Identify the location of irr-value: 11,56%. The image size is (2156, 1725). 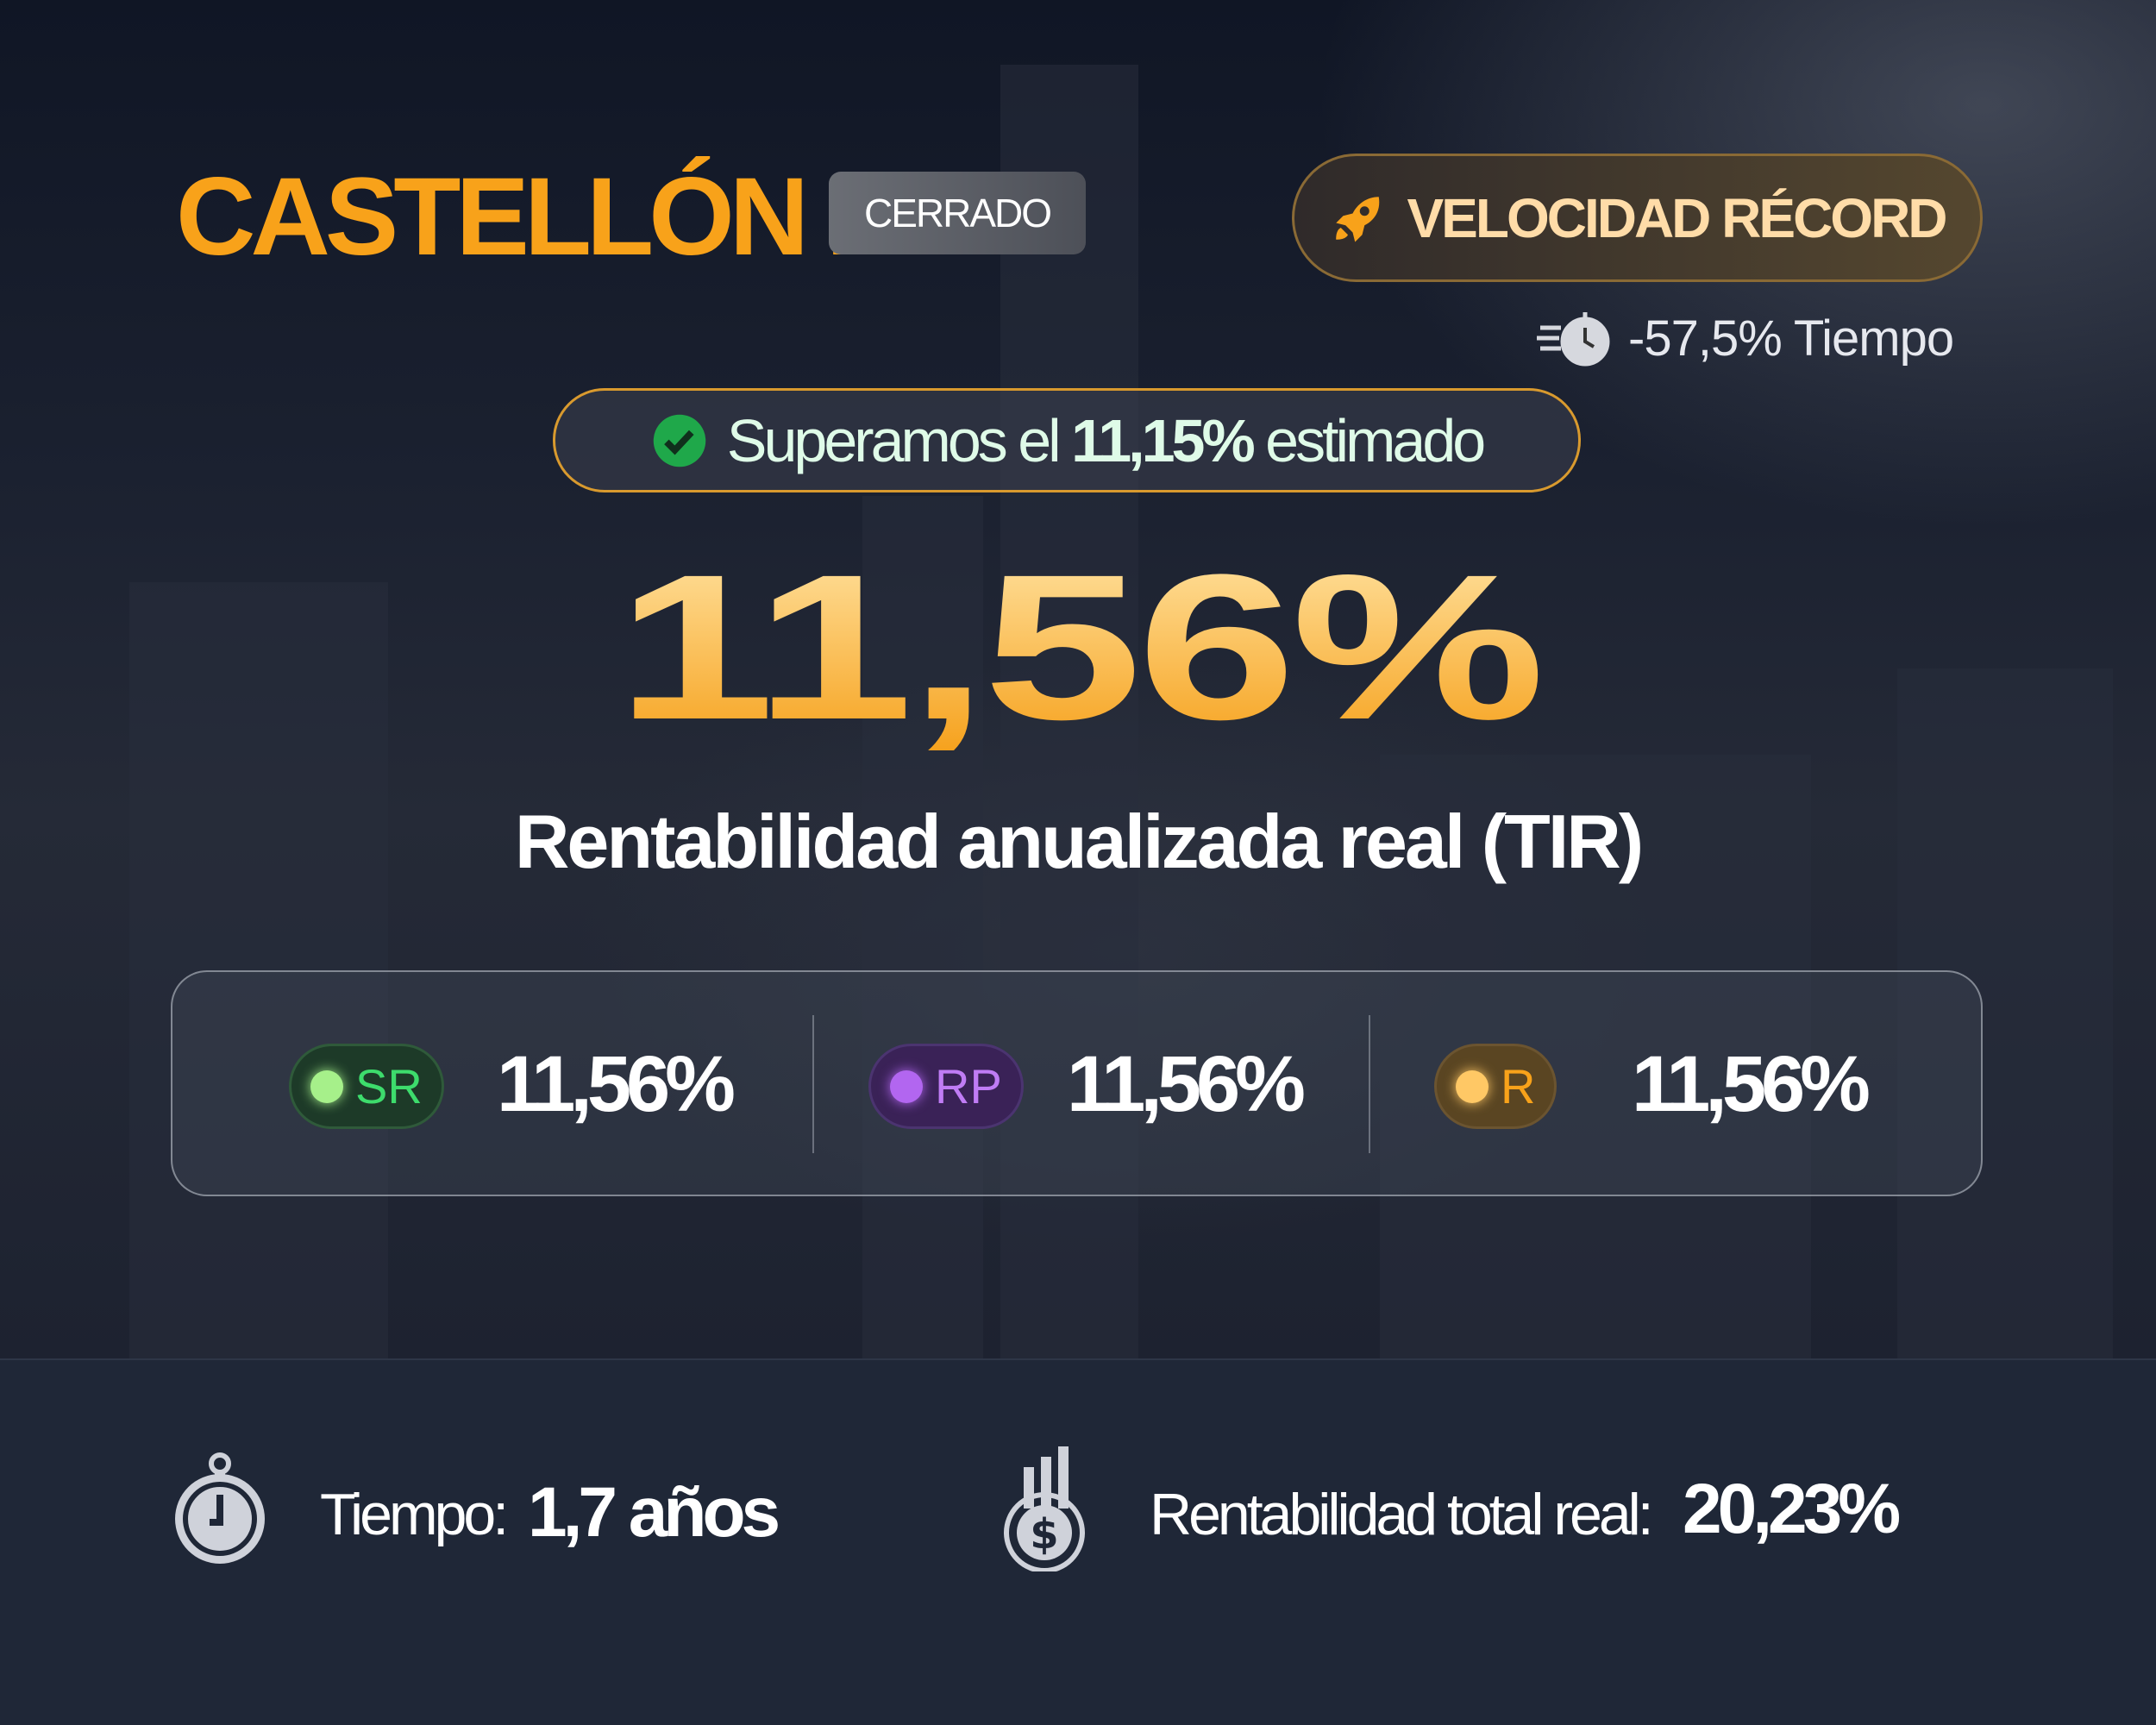
(1080, 646).